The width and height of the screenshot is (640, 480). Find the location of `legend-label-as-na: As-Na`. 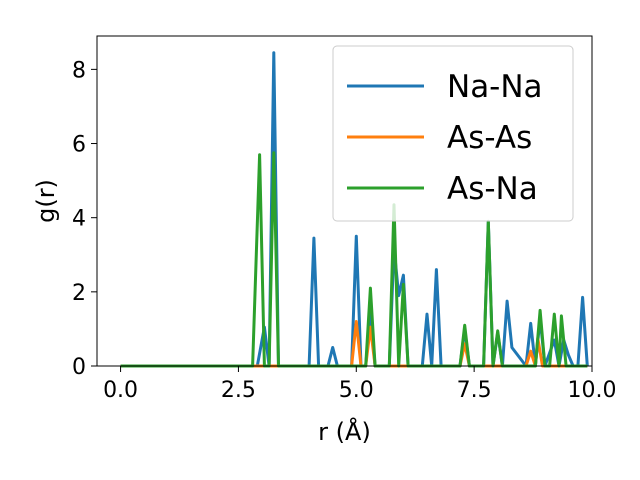

legend-label-as-na: As-Na is located at coordinates (492, 189).